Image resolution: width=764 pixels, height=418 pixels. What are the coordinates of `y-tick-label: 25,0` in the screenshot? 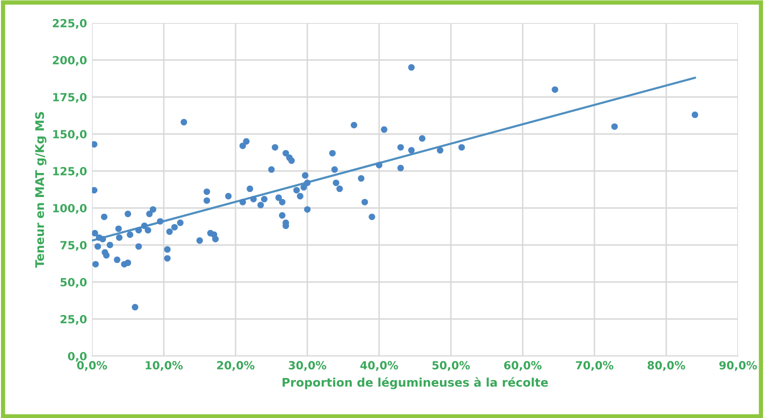 It's located at (73, 319).